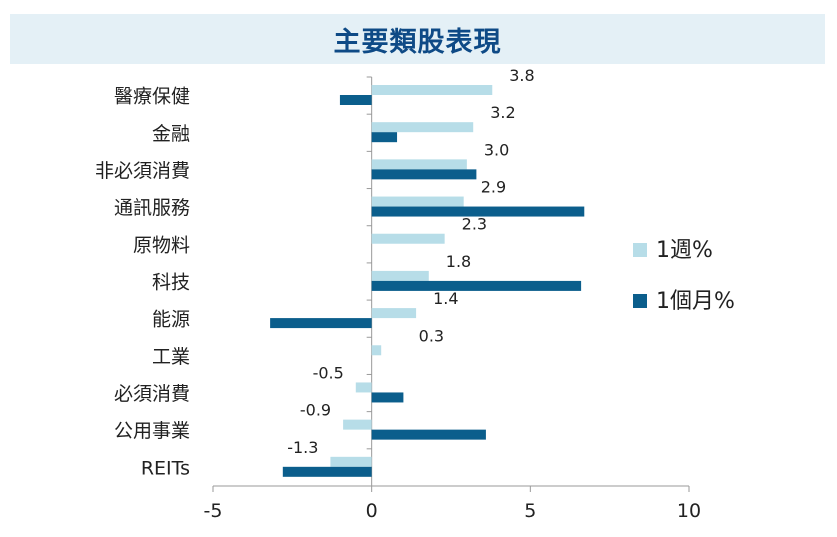 The width and height of the screenshot is (837, 537). I want to click on category-label: 非必須消費, so click(142, 171).